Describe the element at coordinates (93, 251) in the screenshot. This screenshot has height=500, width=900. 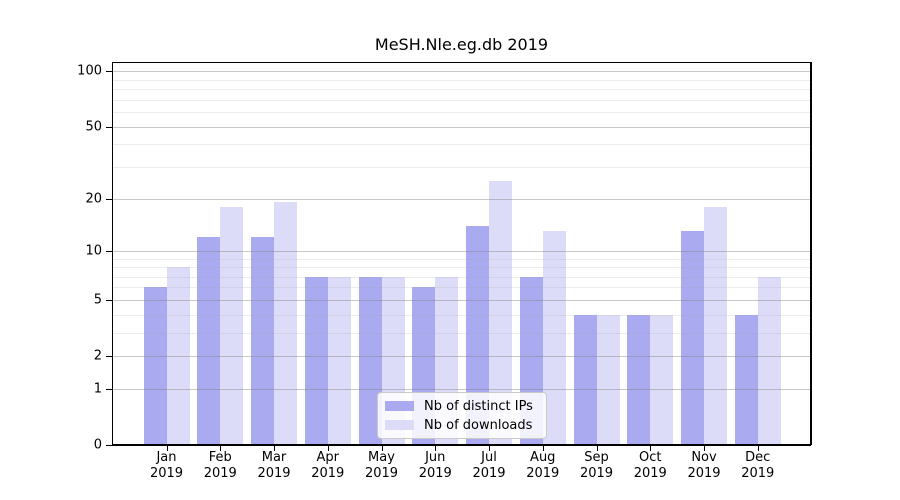
I see `y-tick-label-10: 10` at that location.